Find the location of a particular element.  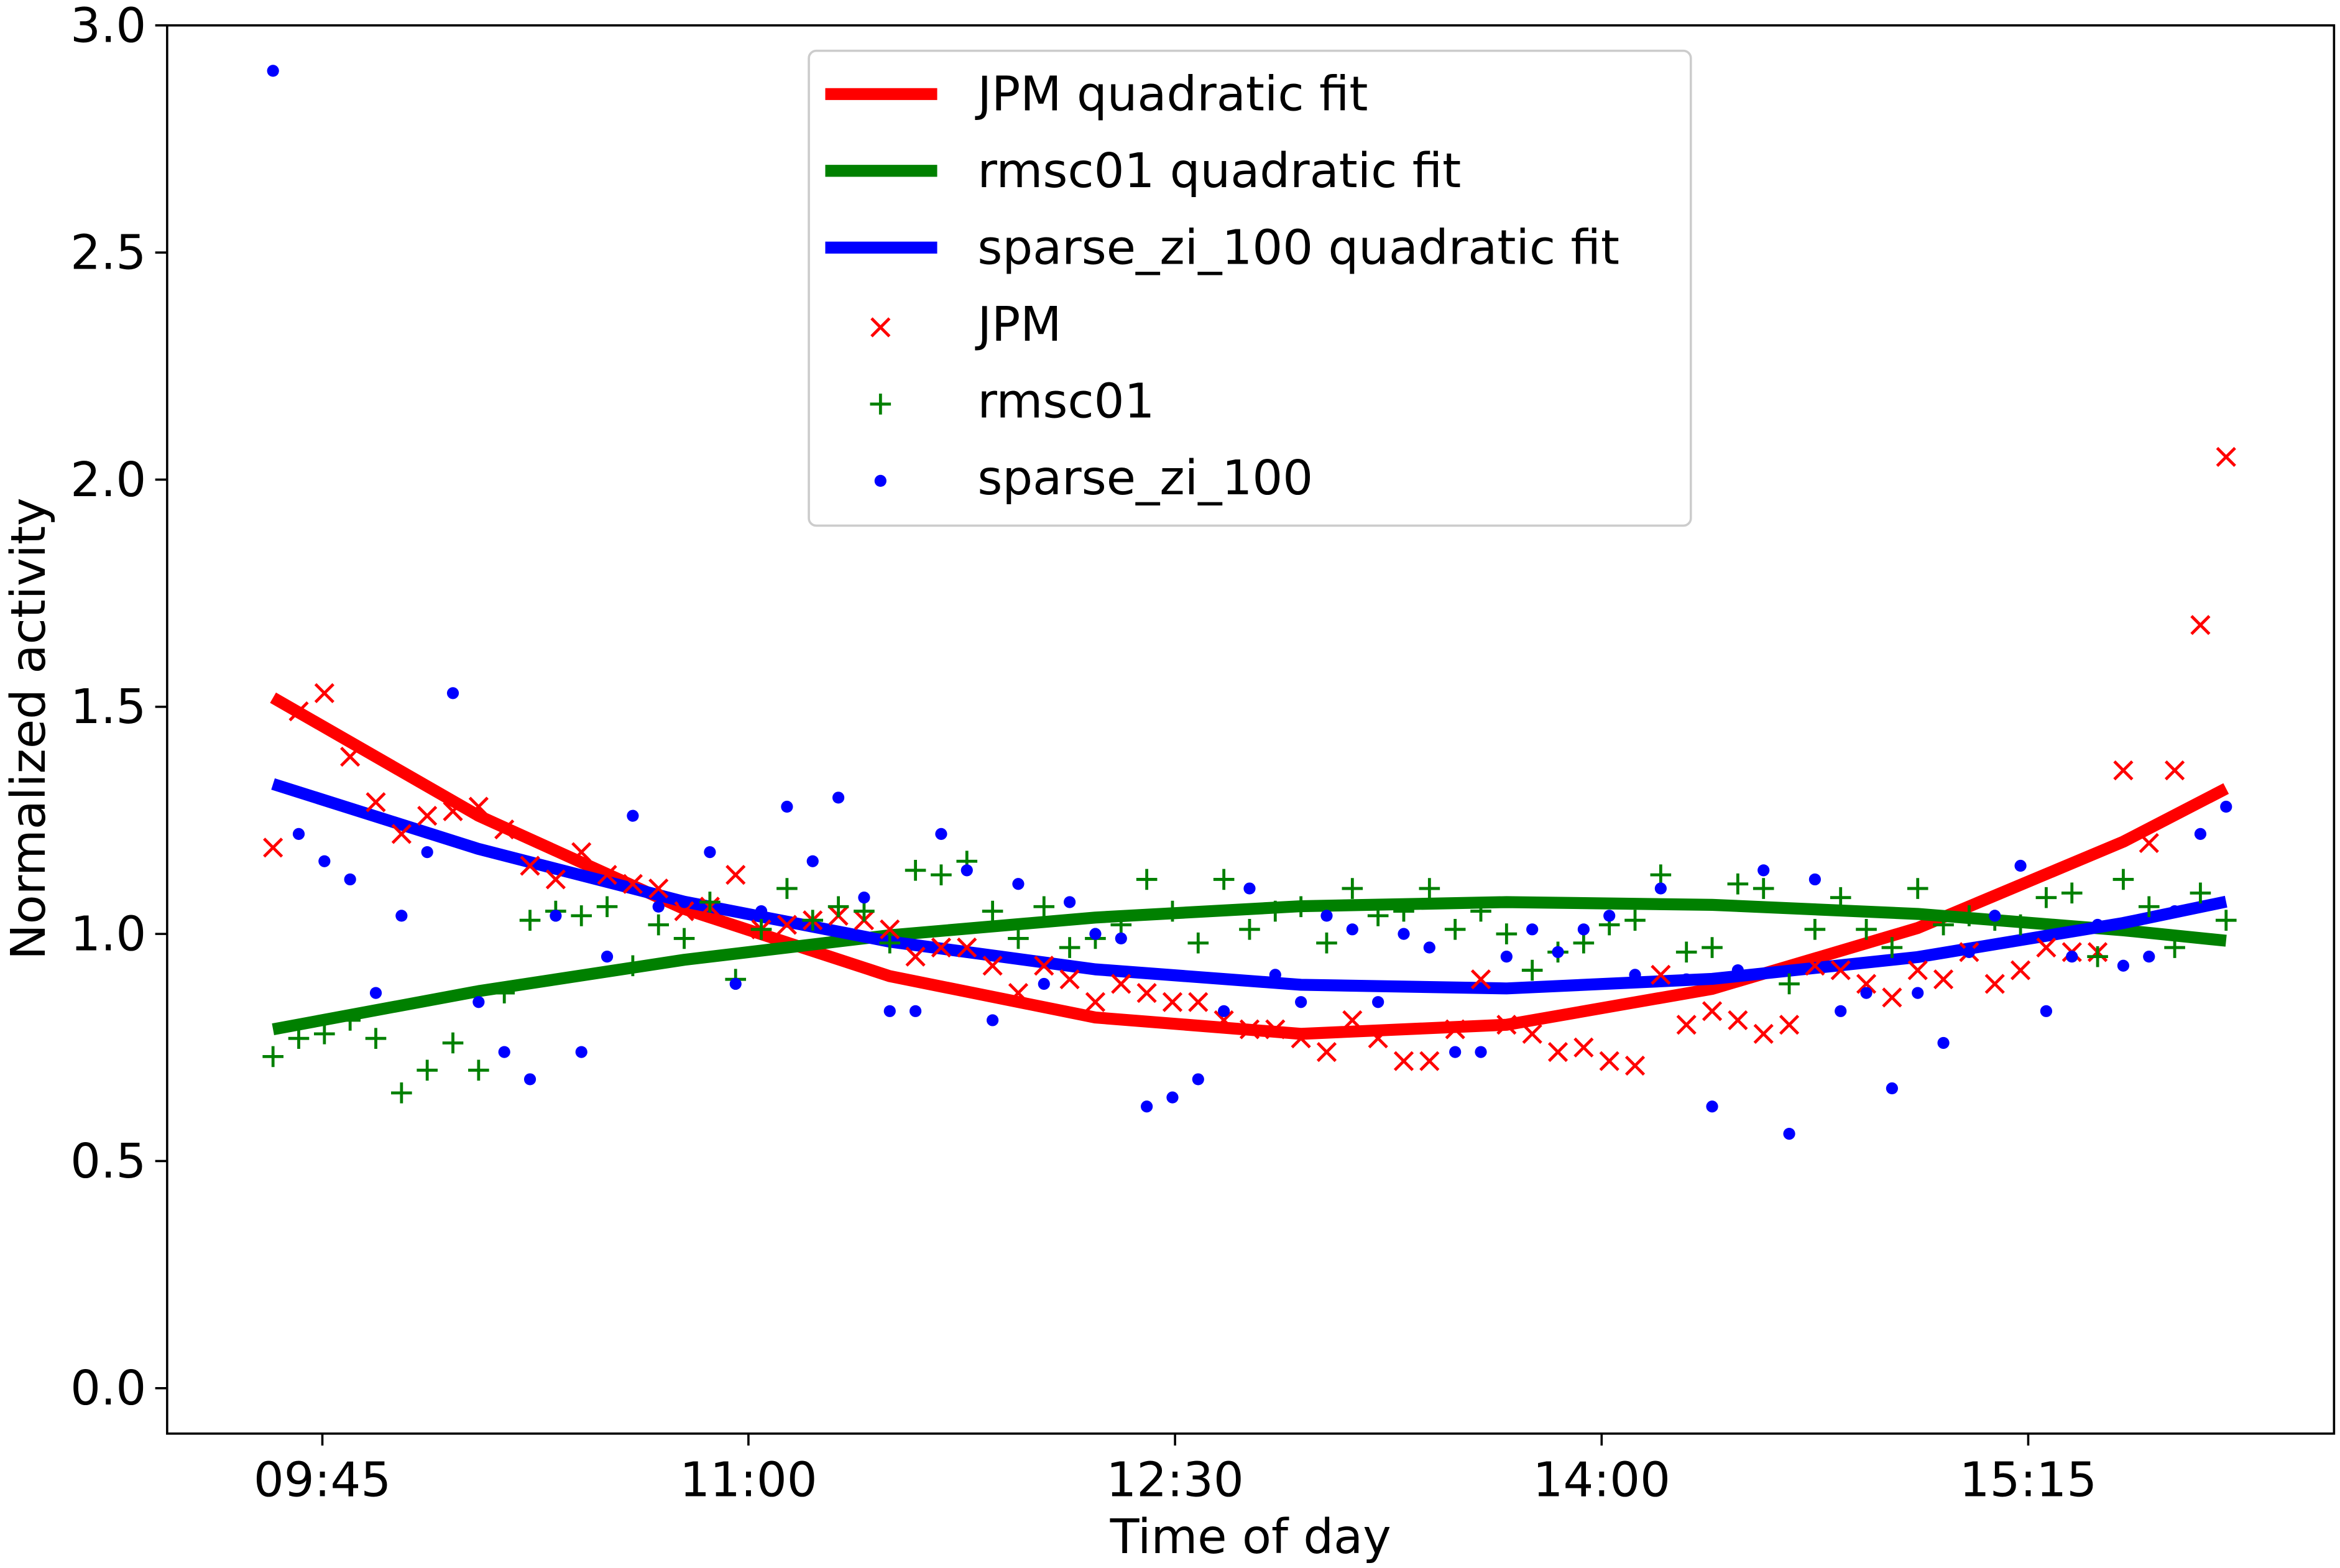

x-tick-label: 11:00 is located at coordinates (748, 1480).